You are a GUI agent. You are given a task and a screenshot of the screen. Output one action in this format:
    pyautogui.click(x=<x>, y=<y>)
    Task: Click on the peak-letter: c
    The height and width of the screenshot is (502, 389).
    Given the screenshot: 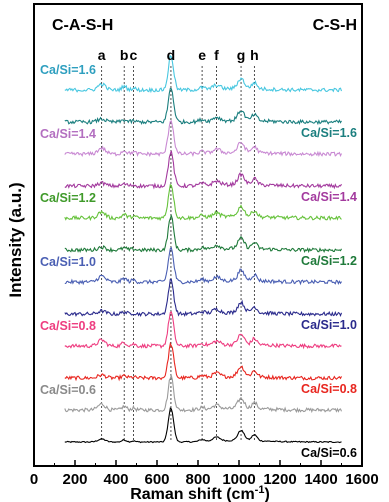 What is the action you would take?
    pyautogui.click(x=134, y=55)
    